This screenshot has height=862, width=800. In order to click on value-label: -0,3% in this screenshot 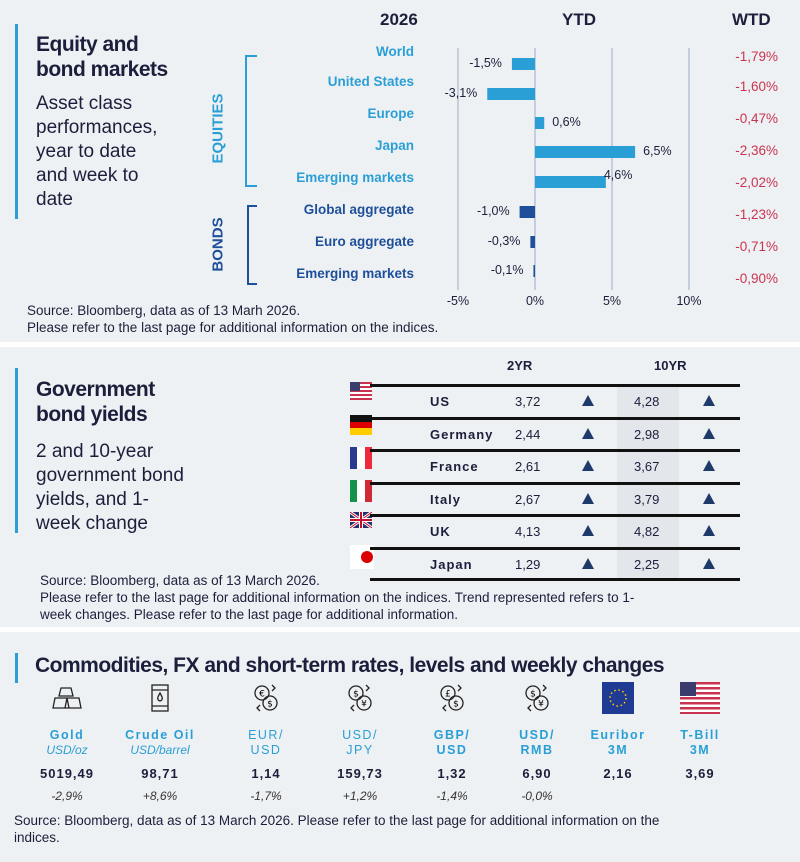, I will do `click(504, 241)`.